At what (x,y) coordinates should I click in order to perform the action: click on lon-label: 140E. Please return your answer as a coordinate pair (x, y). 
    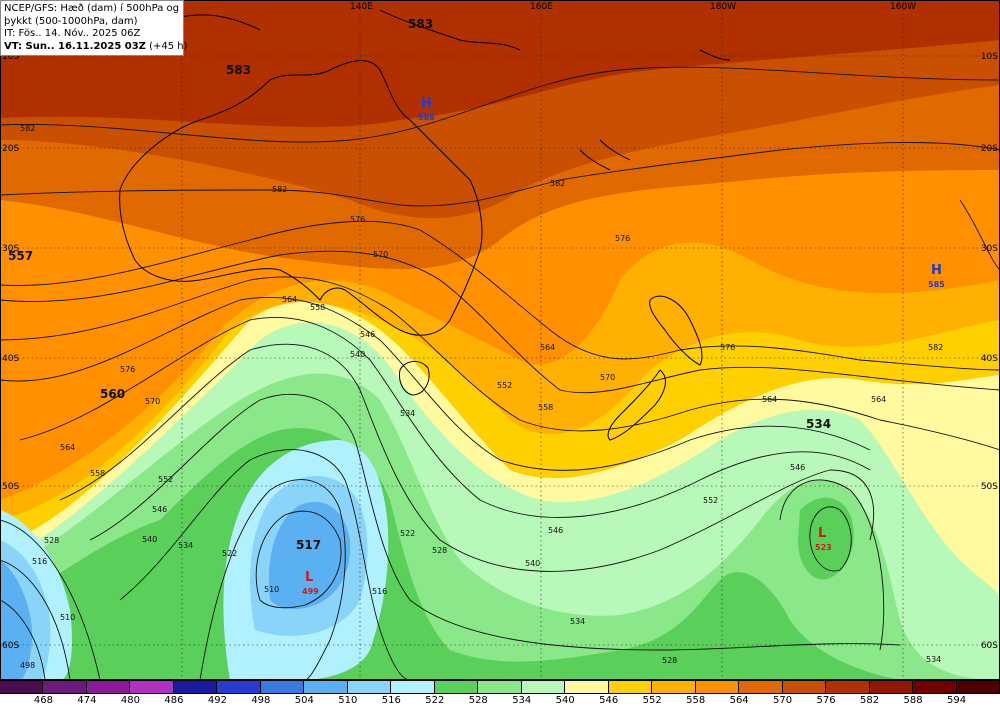
    Looking at the image, I should click on (361, 7).